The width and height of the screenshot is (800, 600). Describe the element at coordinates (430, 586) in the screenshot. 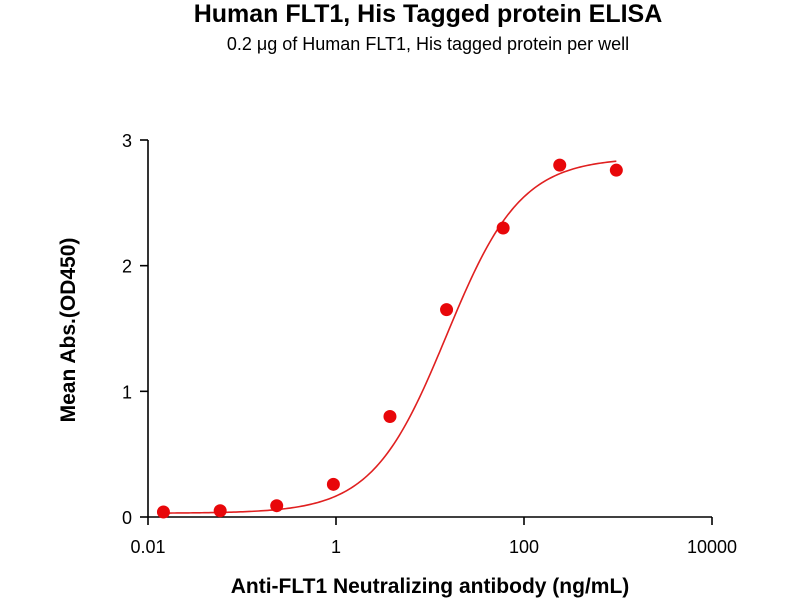

I see `x-axis-title: Anti-FLT1 Neutralizing antibody (ng/mL)` at that location.